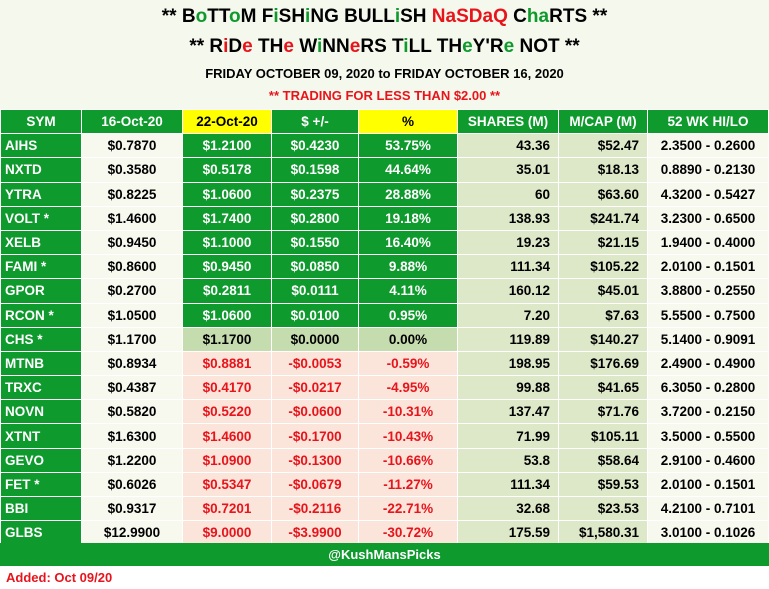 The height and width of the screenshot is (589, 769). Describe the element at coordinates (408, 170) in the screenshot. I see `percent-cell: 44.64%` at that location.